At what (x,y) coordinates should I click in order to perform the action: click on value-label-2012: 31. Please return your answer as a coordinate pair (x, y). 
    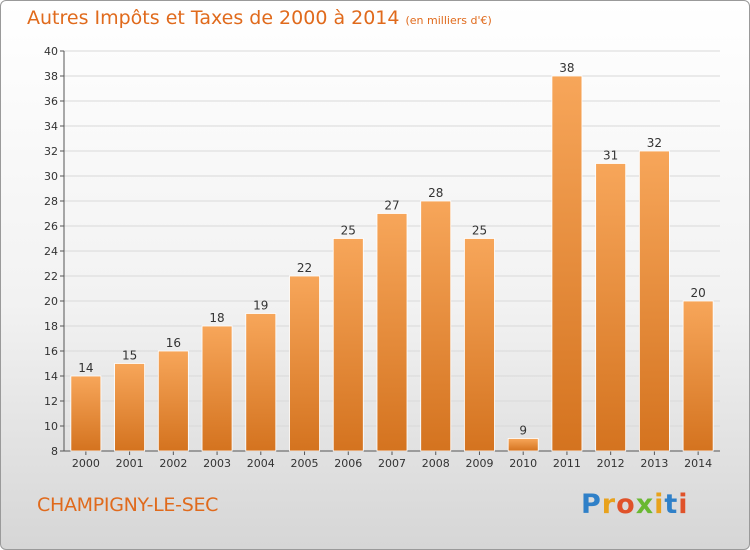
    Looking at the image, I should click on (610, 156).